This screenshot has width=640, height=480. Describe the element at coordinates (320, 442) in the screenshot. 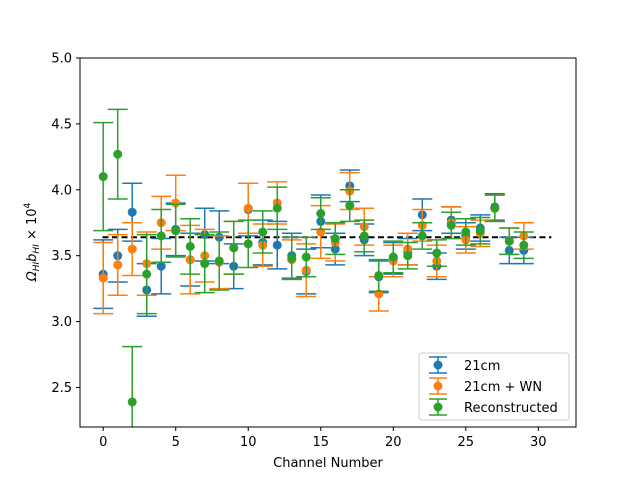

I see `x-tick-label: 15` at that location.